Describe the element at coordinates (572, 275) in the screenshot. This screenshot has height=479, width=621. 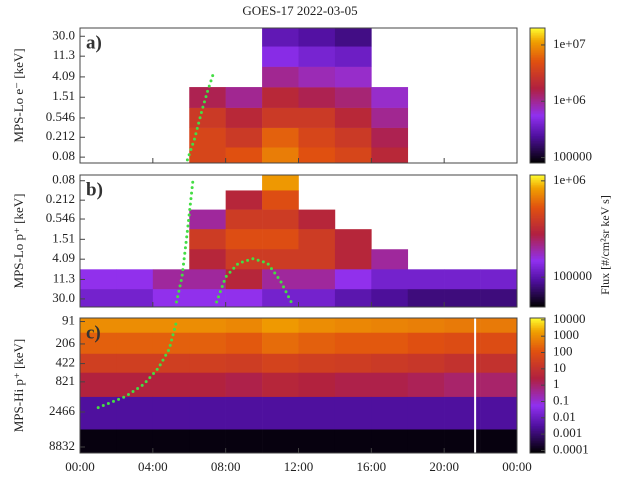
I see `colorbar-tick-label: 100000` at that location.